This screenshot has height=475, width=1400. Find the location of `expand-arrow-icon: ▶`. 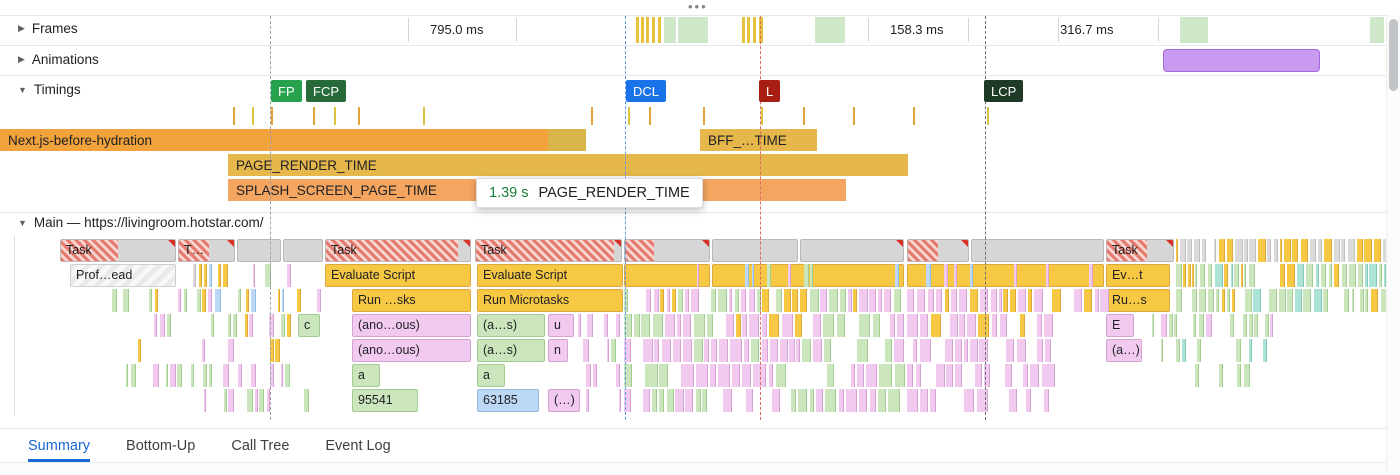

expand-arrow-icon: ▶ is located at coordinates (21, 59).